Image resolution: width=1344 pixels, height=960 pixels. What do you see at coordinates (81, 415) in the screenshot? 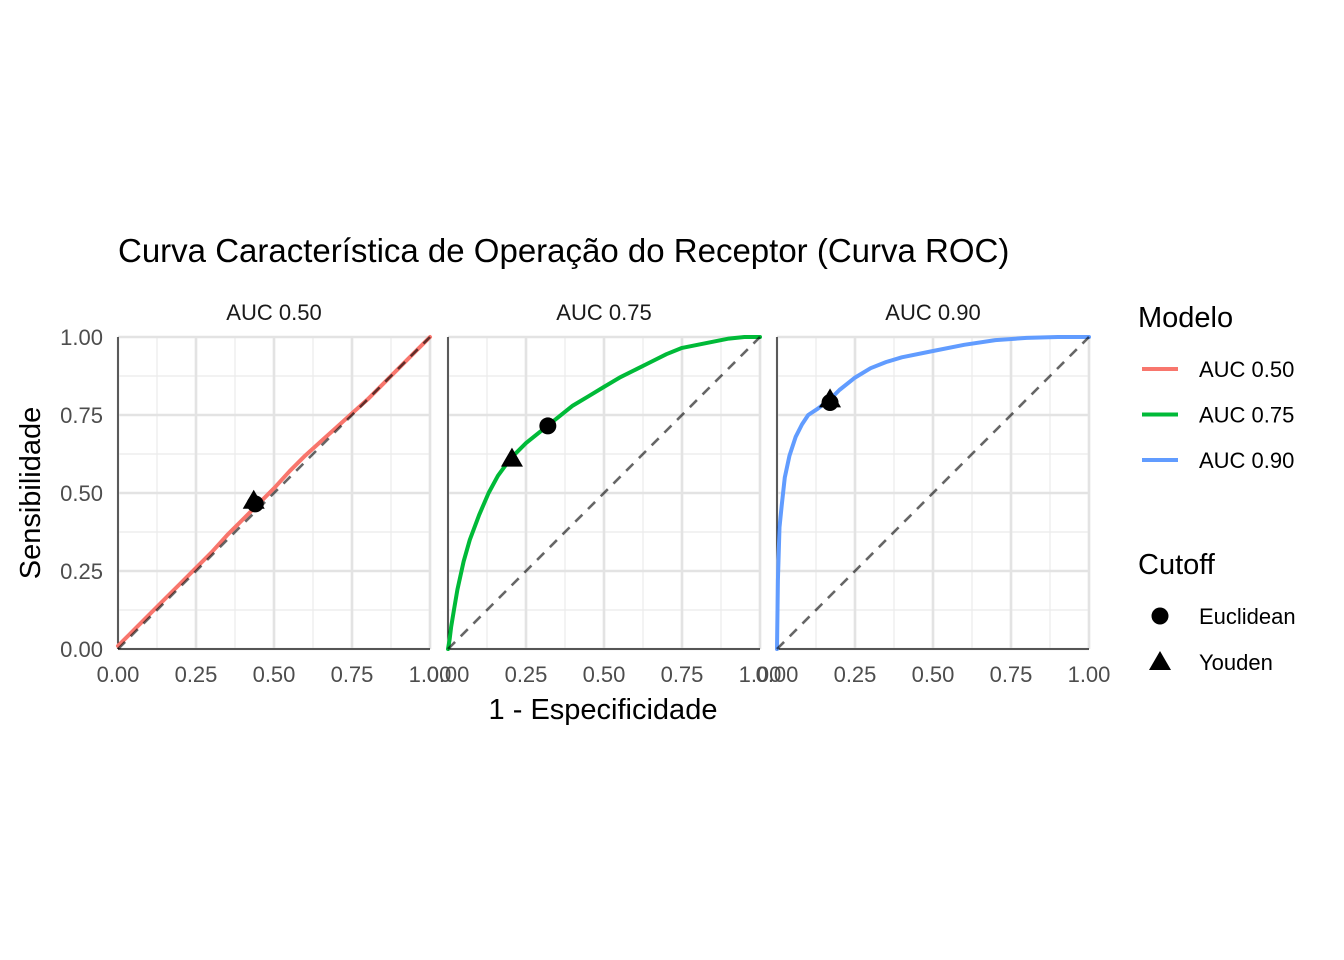
I see `y-tick-label: 0.75` at bounding box center [81, 415].